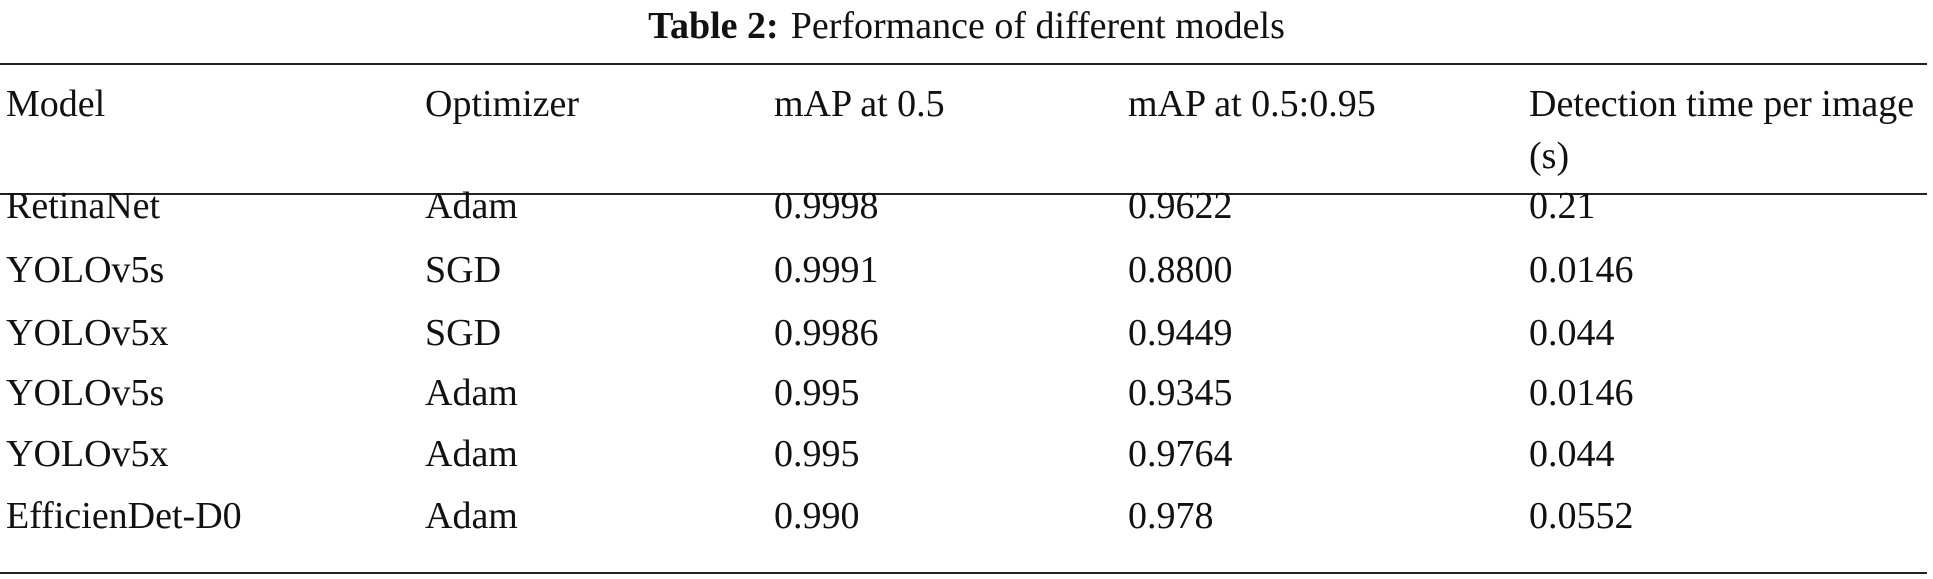 This screenshot has height=579, width=1933. What do you see at coordinates (1252, 104) in the screenshot?
I see `column-header: mAP at 0.5:0.95` at bounding box center [1252, 104].